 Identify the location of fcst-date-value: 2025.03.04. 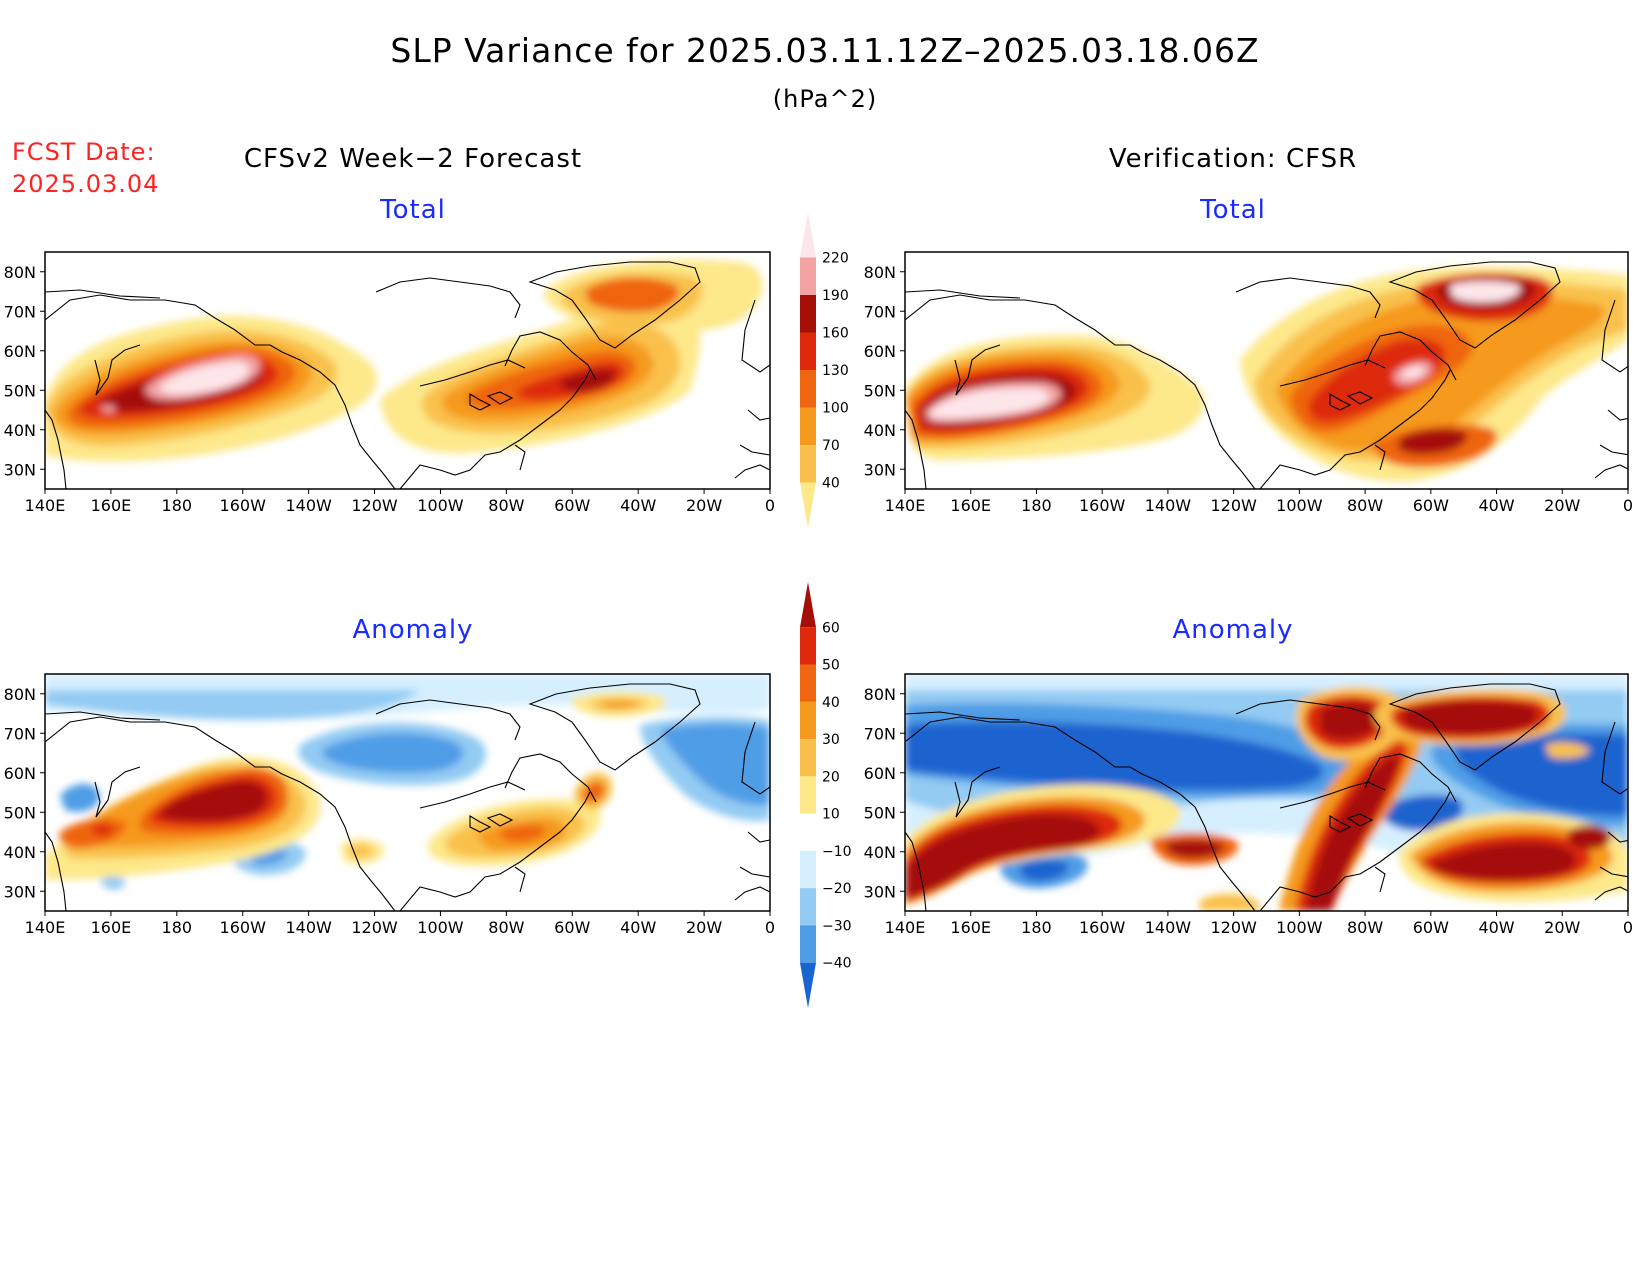
(85, 184).